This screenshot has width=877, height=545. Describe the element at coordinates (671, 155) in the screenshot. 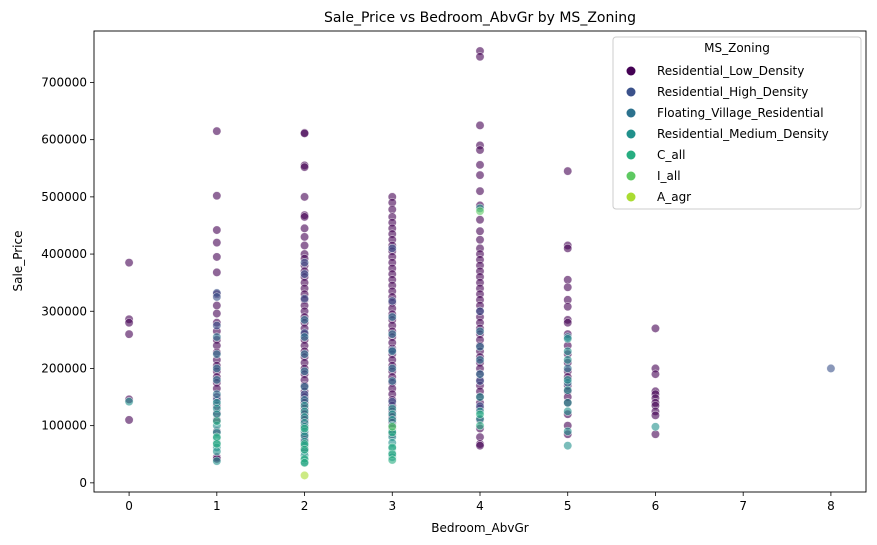

I see `legend-entry-label: C_all` at that location.